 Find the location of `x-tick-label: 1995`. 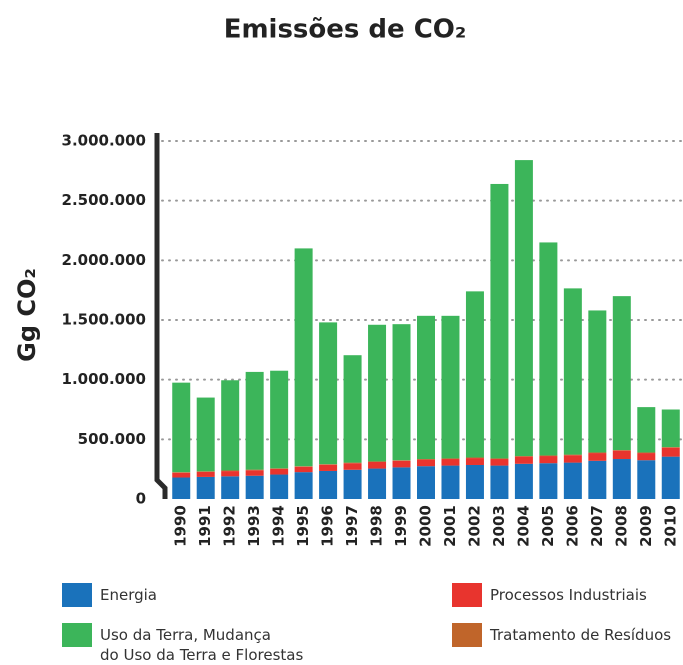

x-tick-label: 1995 is located at coordinates (303, 526).